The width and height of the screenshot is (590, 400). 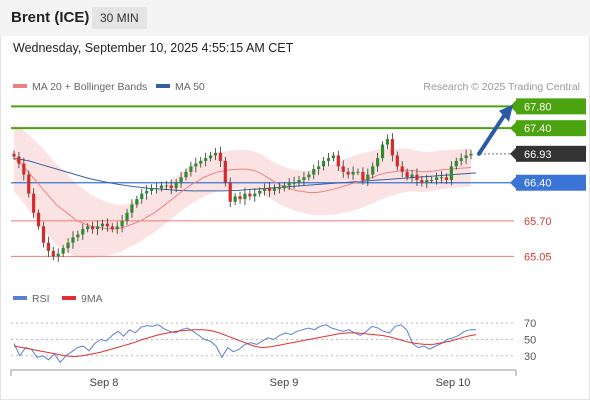 I want to click on ma20-line, so click(x=242, y=193).